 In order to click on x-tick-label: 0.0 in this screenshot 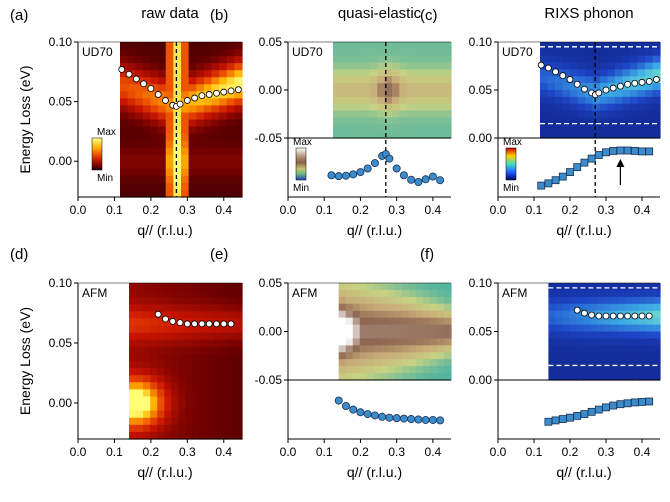, I will do `click(78, 210)`.